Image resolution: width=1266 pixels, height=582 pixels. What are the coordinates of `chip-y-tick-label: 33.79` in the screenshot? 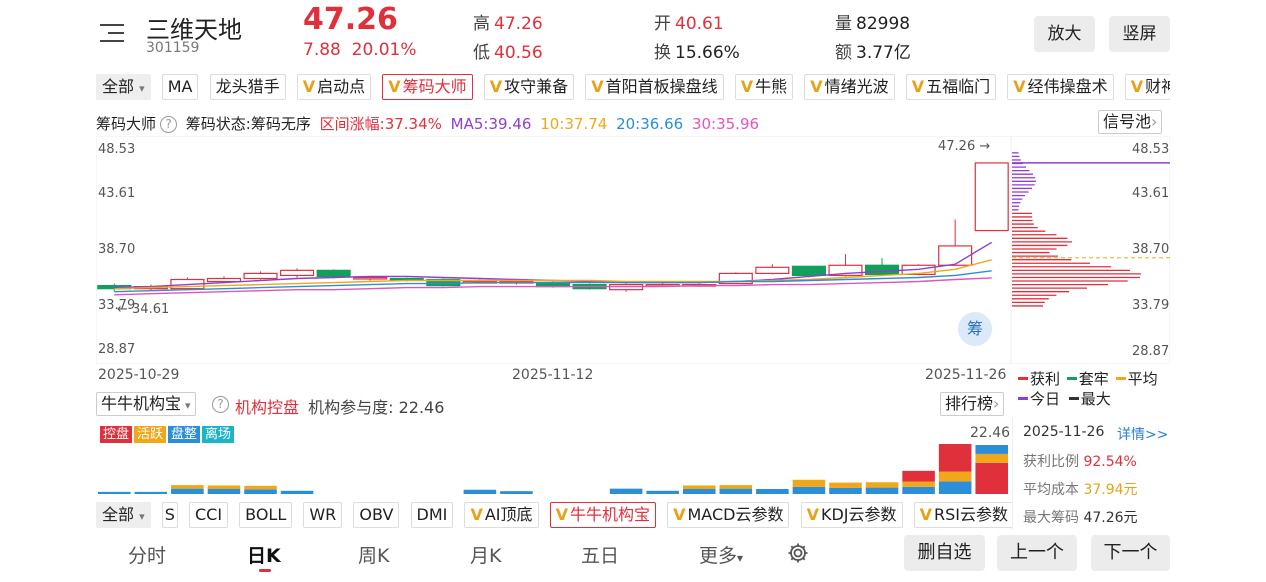 It's located at (1151, 305).